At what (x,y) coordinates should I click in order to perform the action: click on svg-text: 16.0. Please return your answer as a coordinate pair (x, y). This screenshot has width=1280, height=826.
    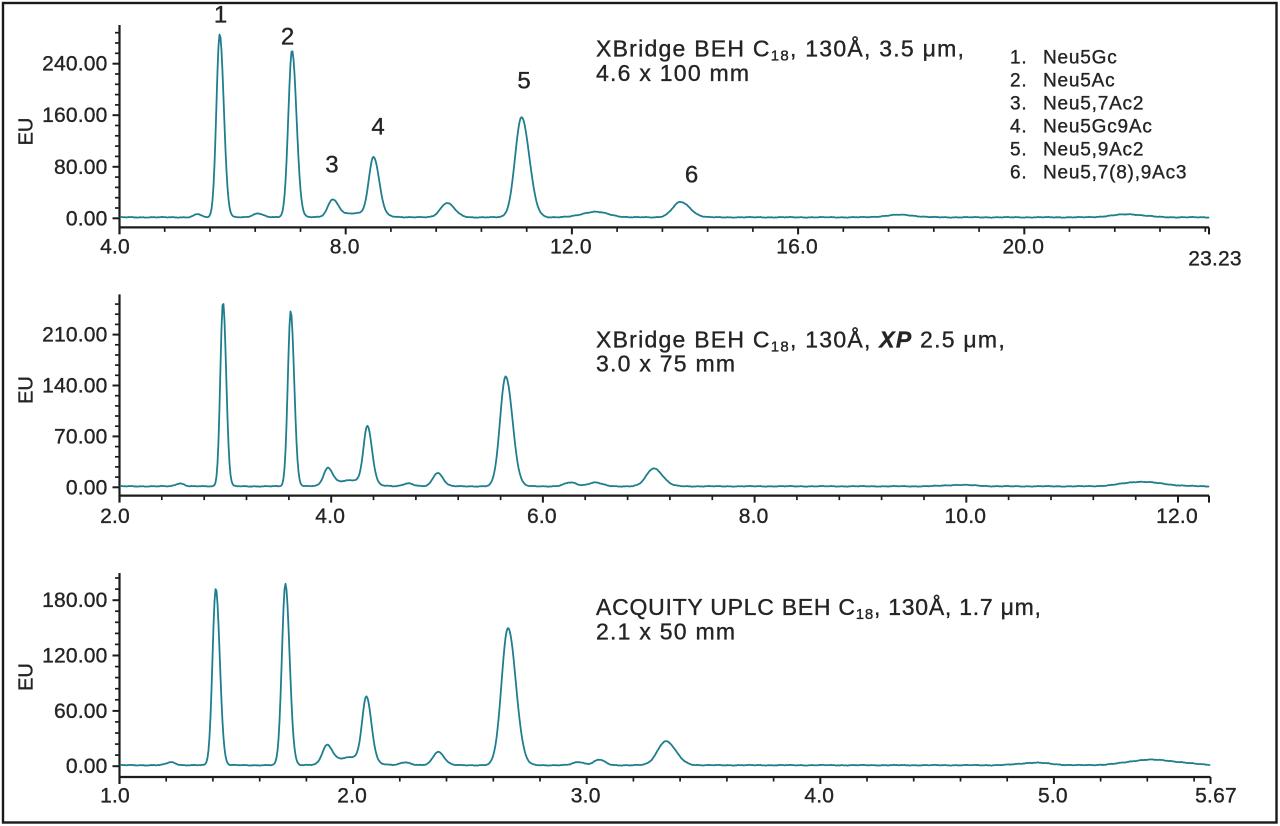
    Looking at the image, I should click on (797, 247).